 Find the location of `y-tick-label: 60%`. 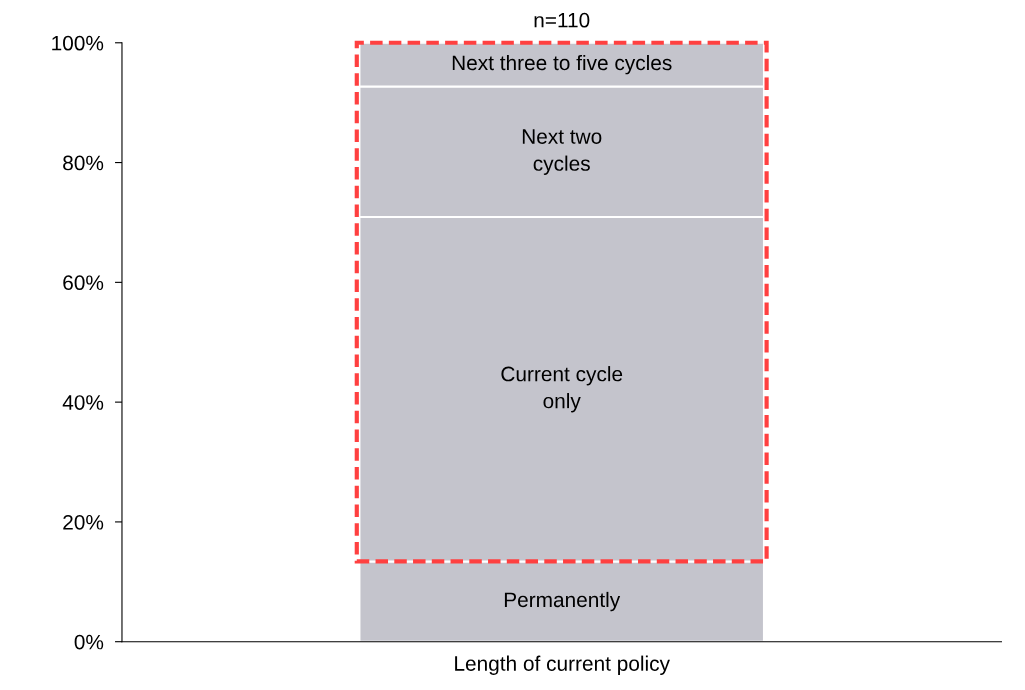

y-tick-label: 60% is located at coordinates (83, 283).